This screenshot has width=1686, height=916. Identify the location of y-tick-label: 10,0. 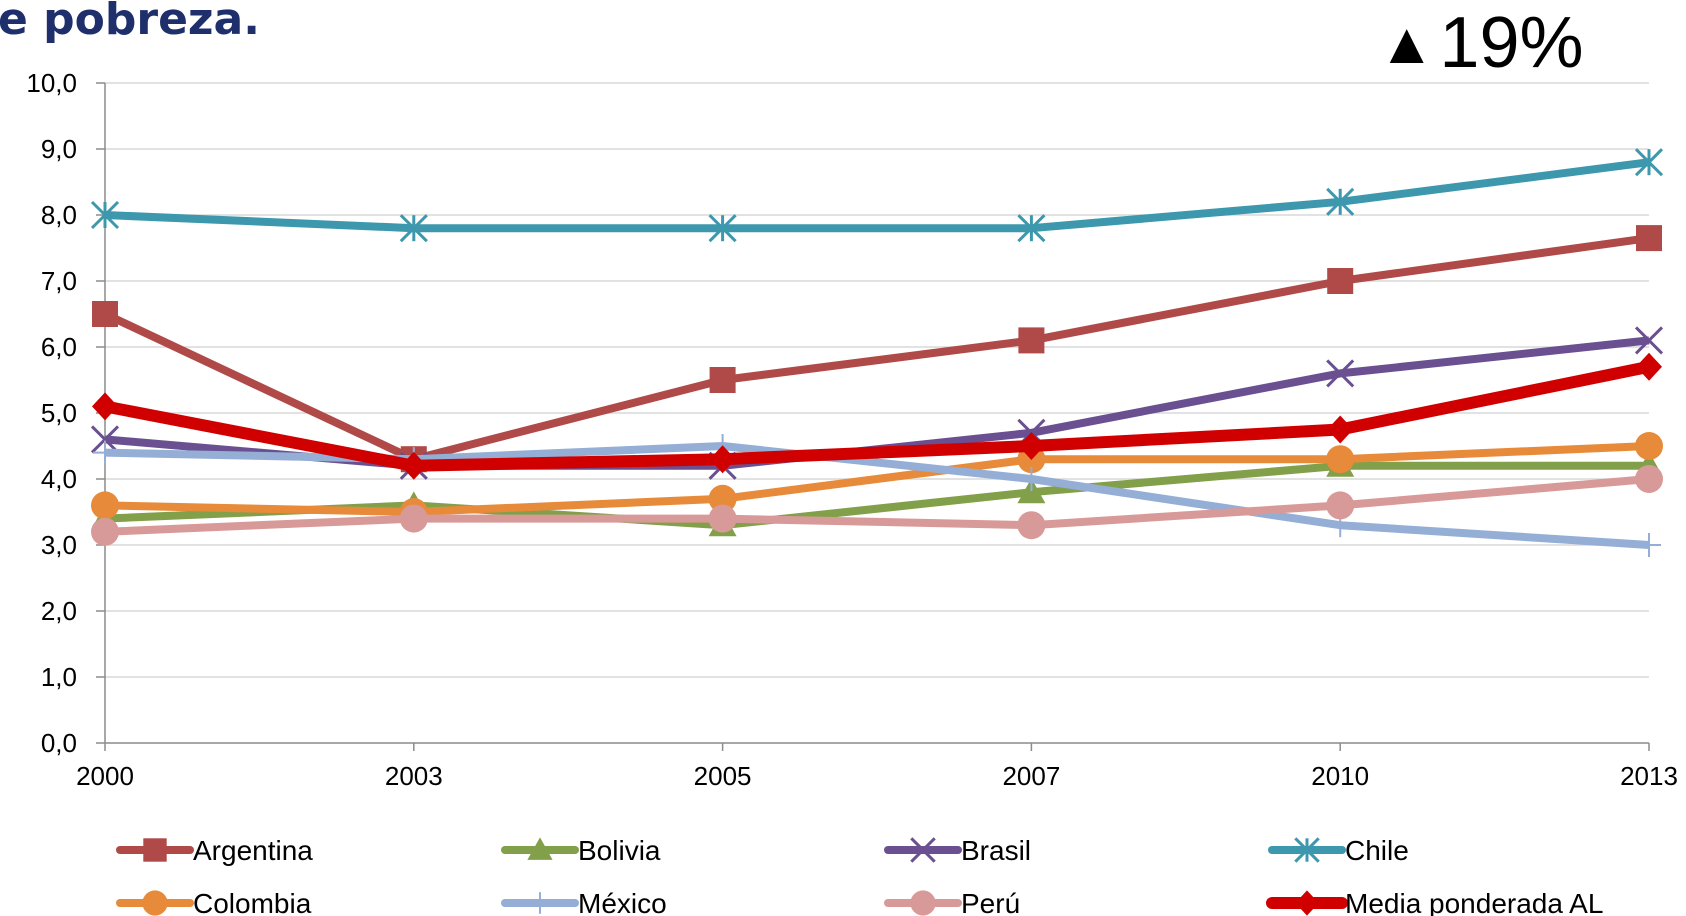
(51, 83).